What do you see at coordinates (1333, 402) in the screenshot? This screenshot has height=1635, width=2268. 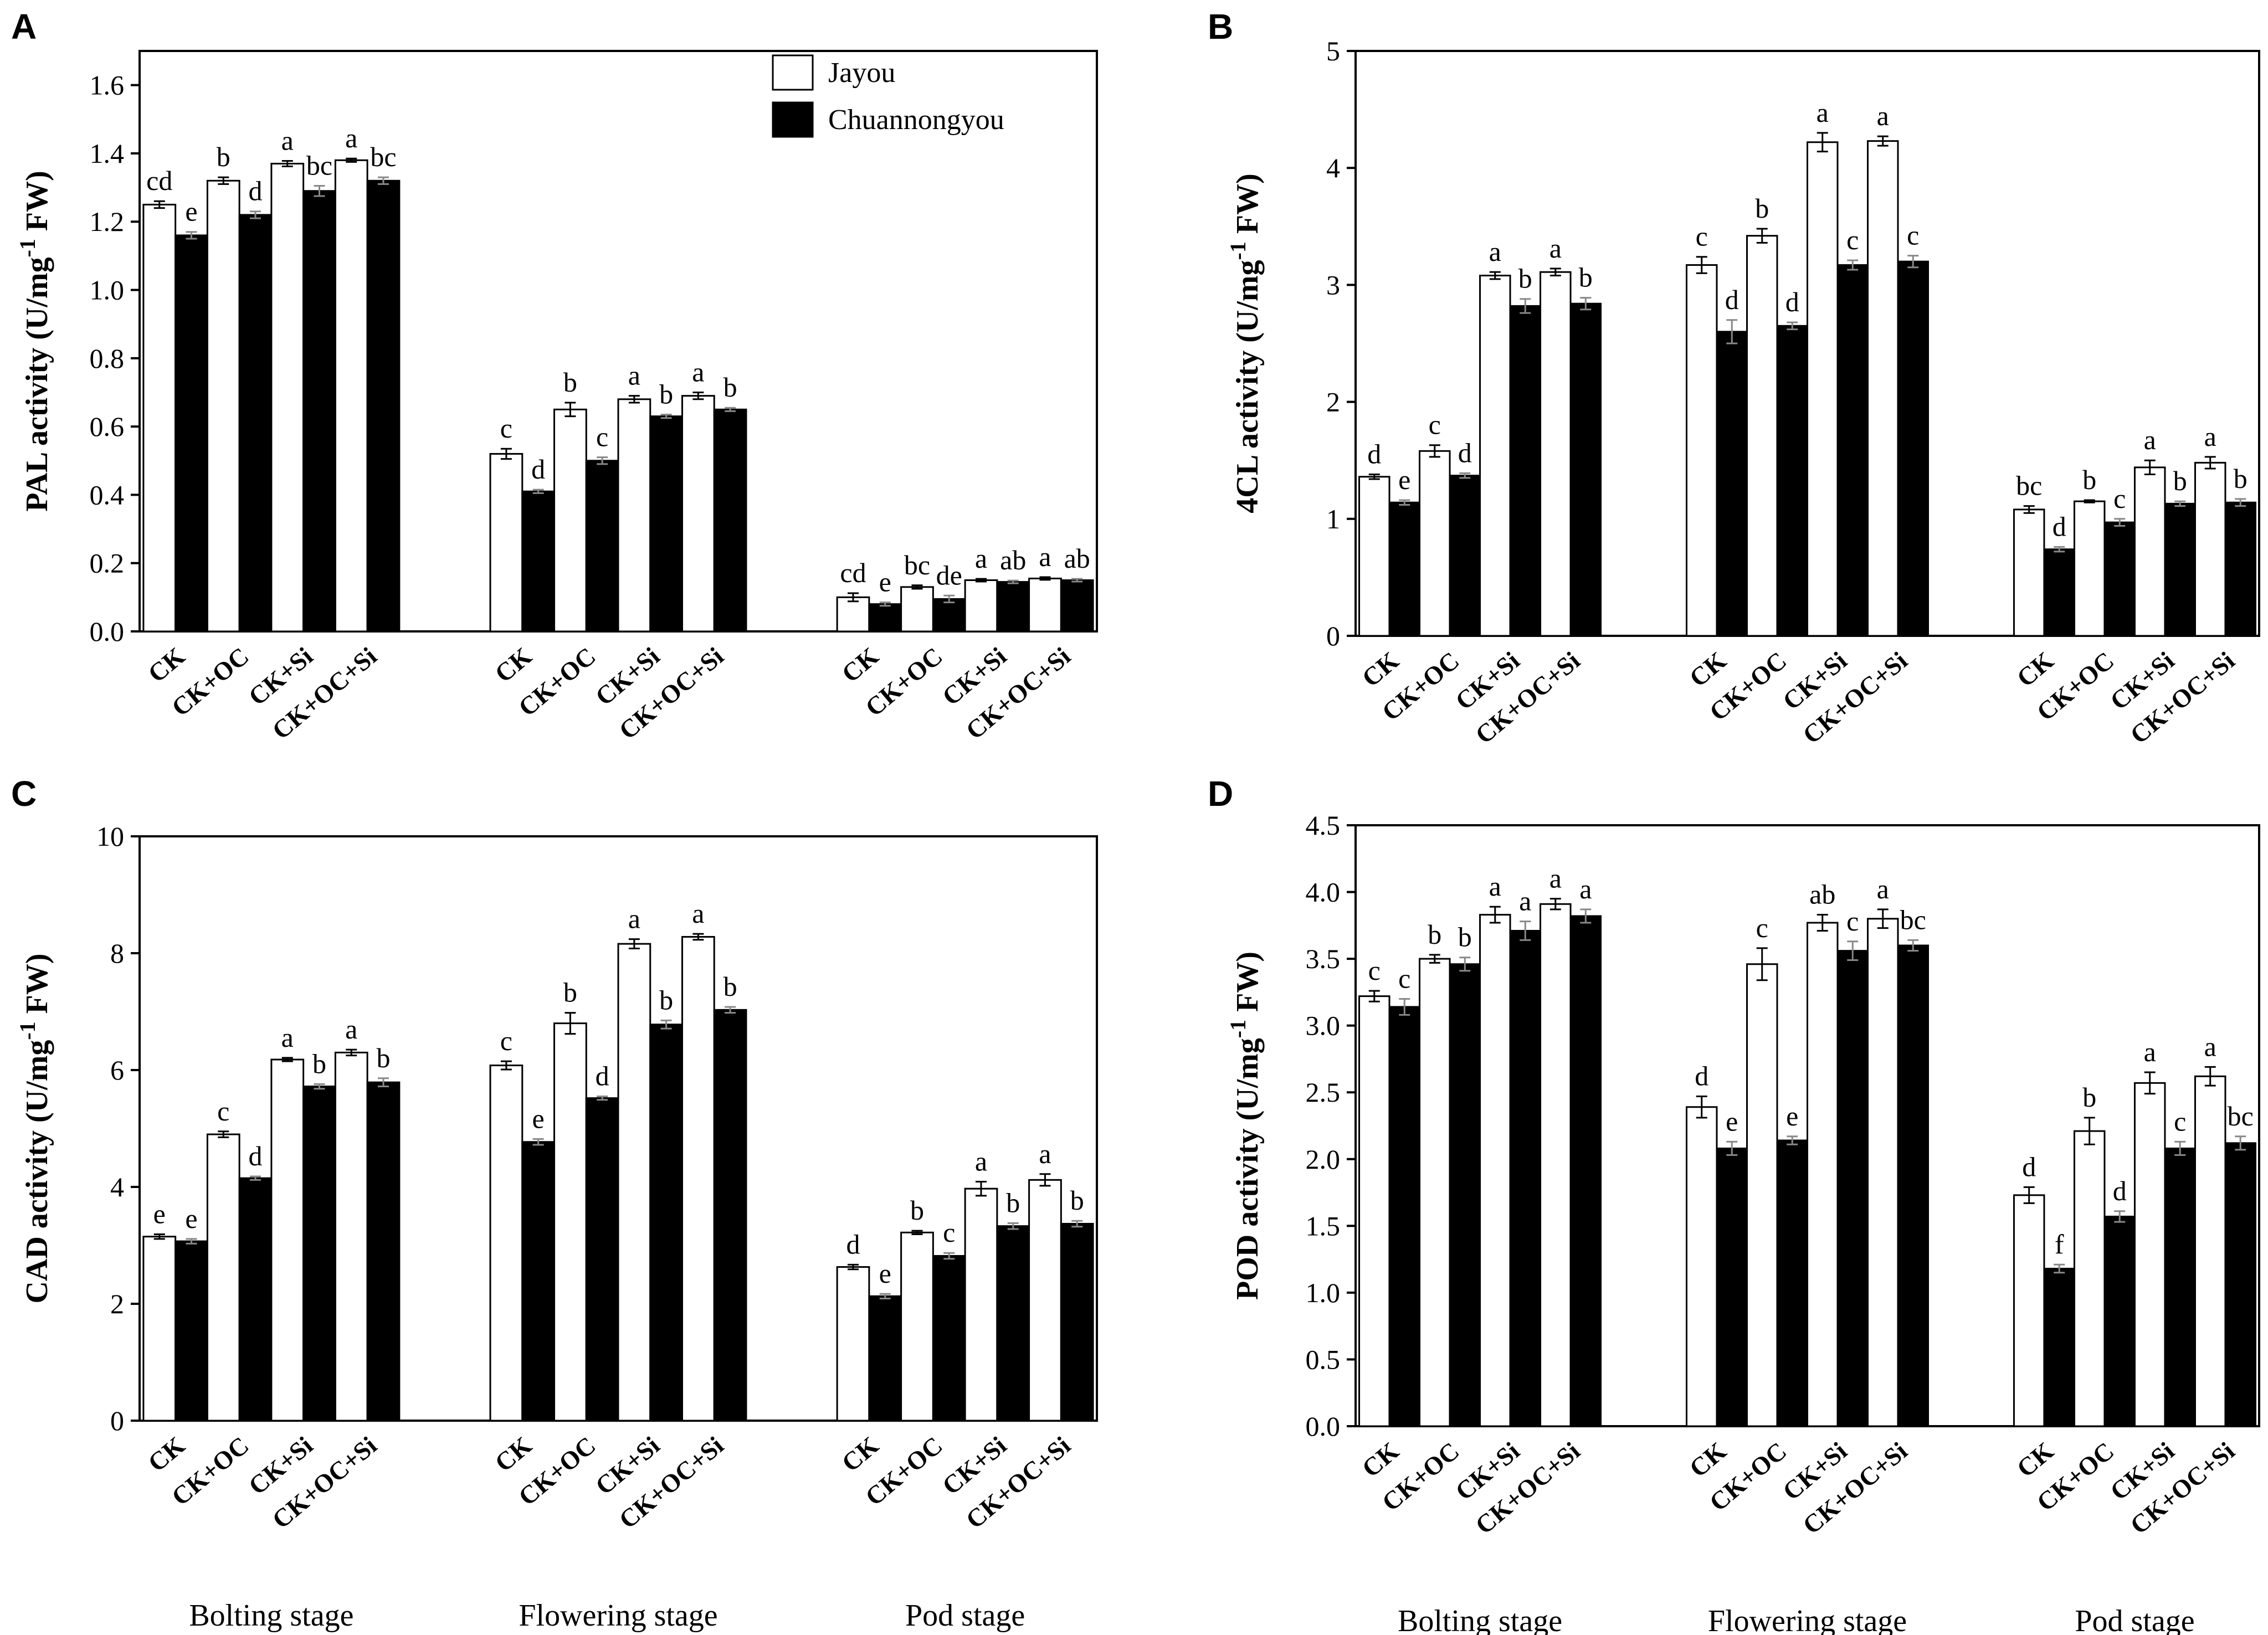 I see `panel-b-ytick-label: 2` at bounding box center [1333, 402].